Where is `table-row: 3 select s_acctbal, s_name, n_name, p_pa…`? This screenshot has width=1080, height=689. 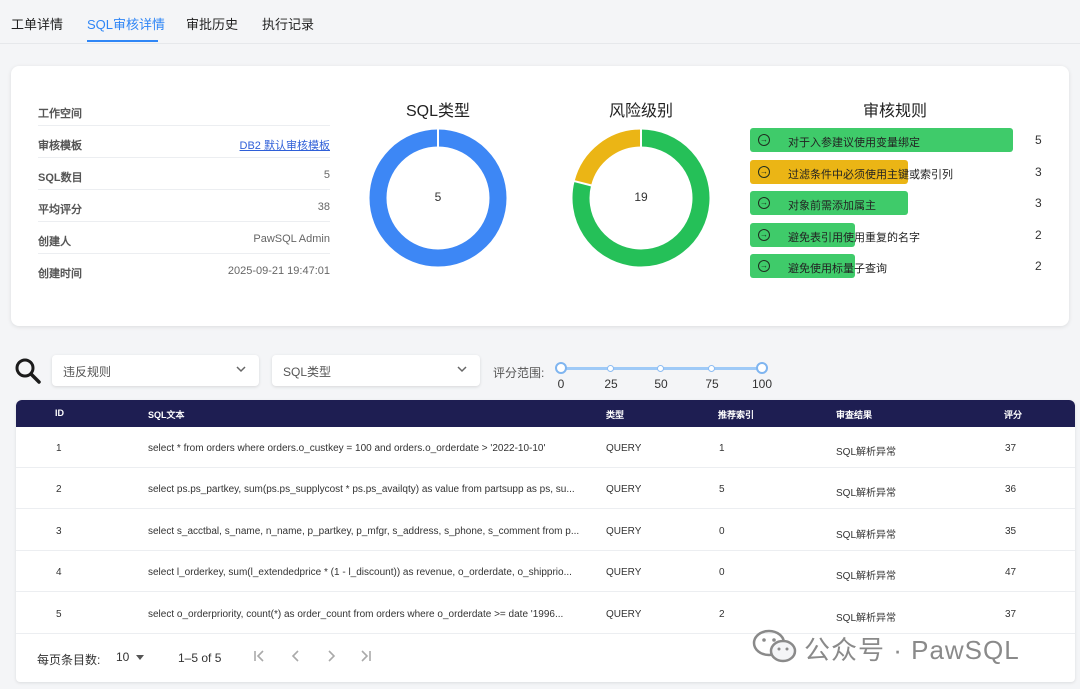
table-row: 3 select s_acctbal, s_name, n_name, p_pa… is located at coordinates (545, 530).